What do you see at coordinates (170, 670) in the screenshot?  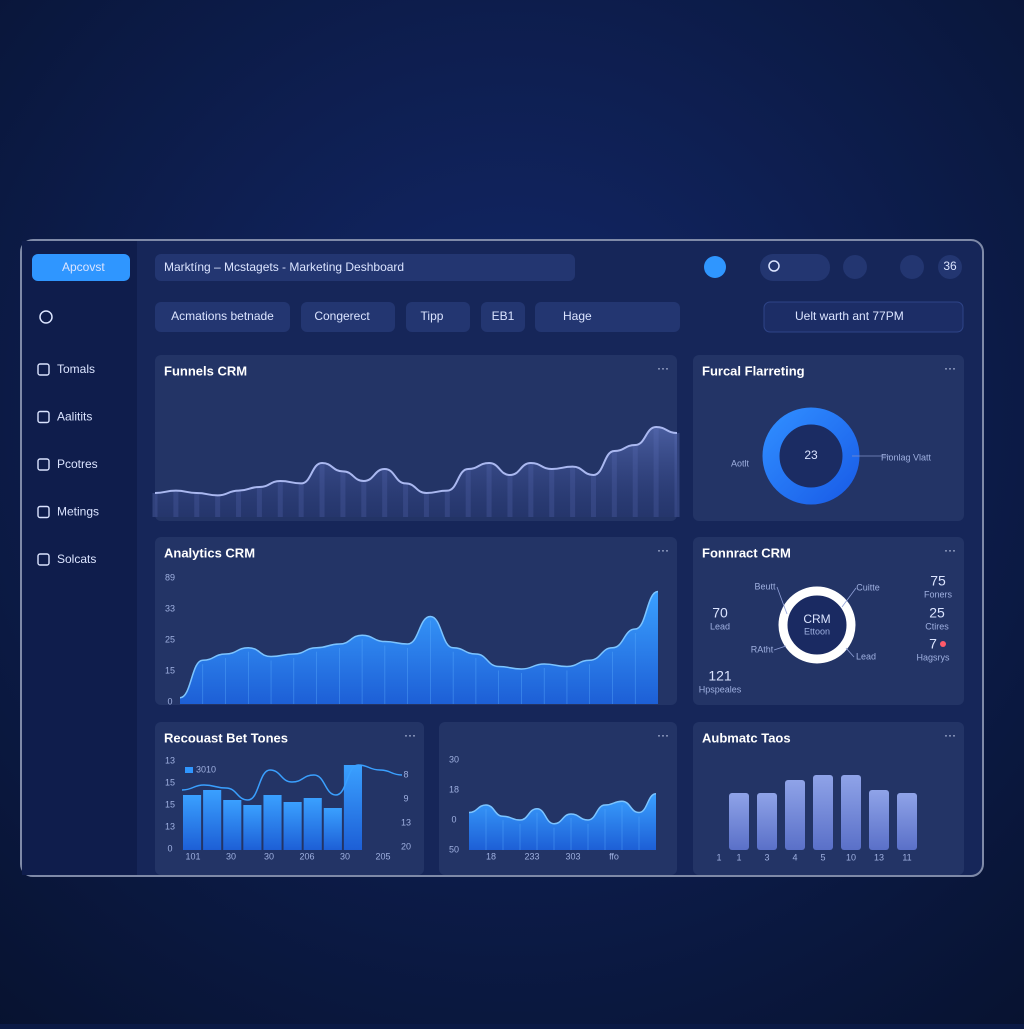 I see `y-tick-label: 15` at bounding box center [170, 670].